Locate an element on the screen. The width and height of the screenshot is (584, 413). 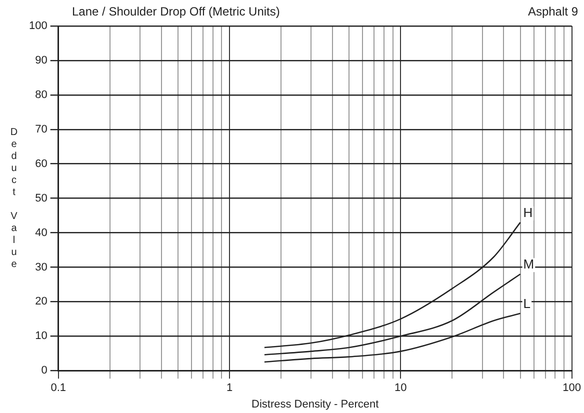
y-tick-label: 80 is located at coordinates (41, 94).